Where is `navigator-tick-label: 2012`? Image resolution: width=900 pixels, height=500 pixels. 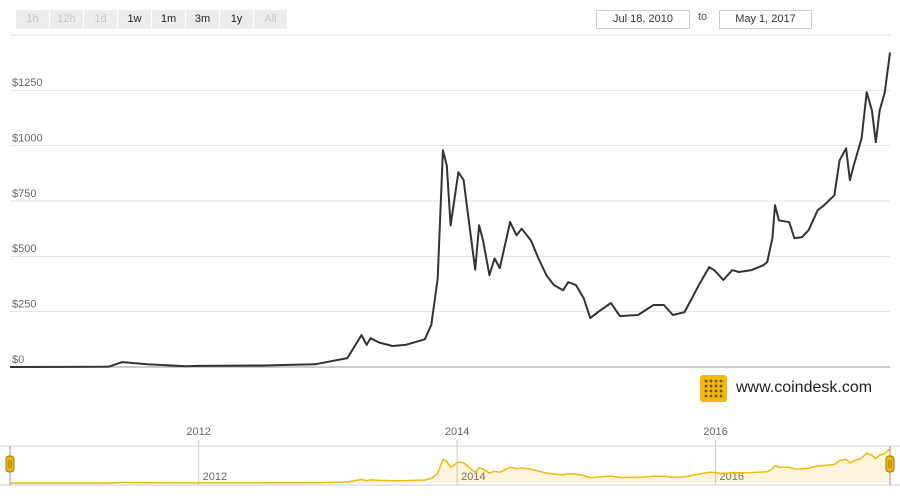 navigator-tick-label: 2012 is located at coordinates (215, 477).